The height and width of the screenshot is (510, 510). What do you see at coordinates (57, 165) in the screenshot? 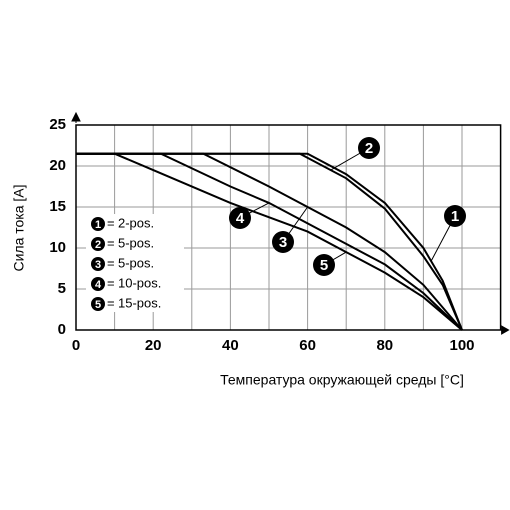
I see `y-tick-label: 20` at bounding box center [57, 165].